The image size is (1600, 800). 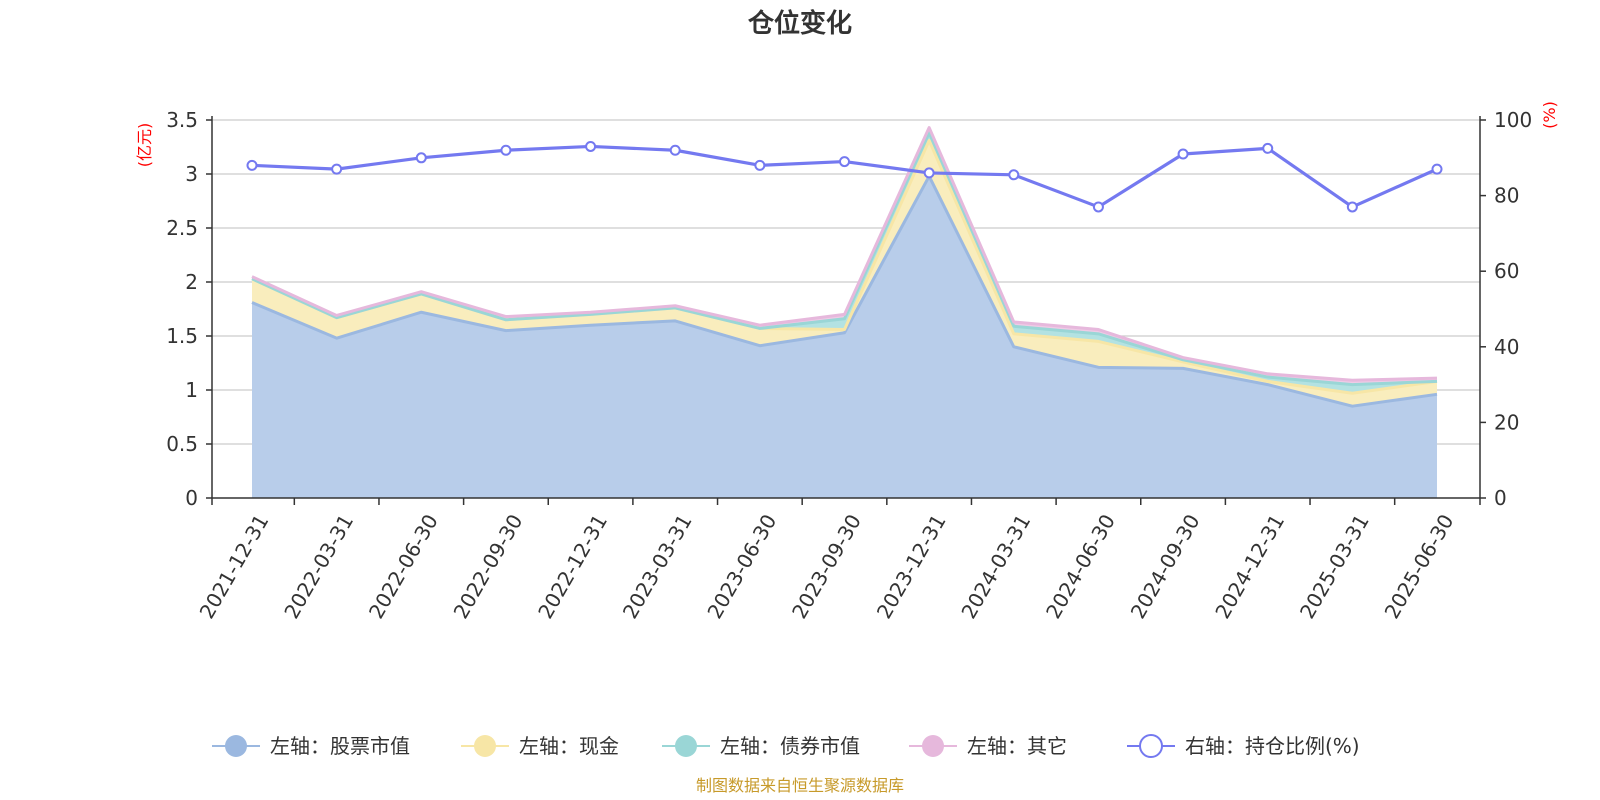 What do you see at coordinates (569, 746) in the screenshot?
I see `legend-label: 左轴：现金` at bounding box center [569, 746].